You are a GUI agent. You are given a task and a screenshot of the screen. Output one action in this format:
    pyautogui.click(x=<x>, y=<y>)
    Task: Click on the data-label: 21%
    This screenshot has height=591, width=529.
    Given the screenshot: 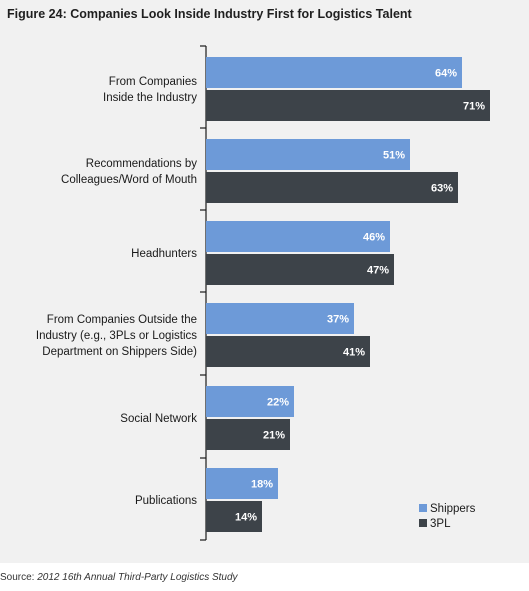 What is the action you would take?
    pyautogui.click(x=274, y=436)
    